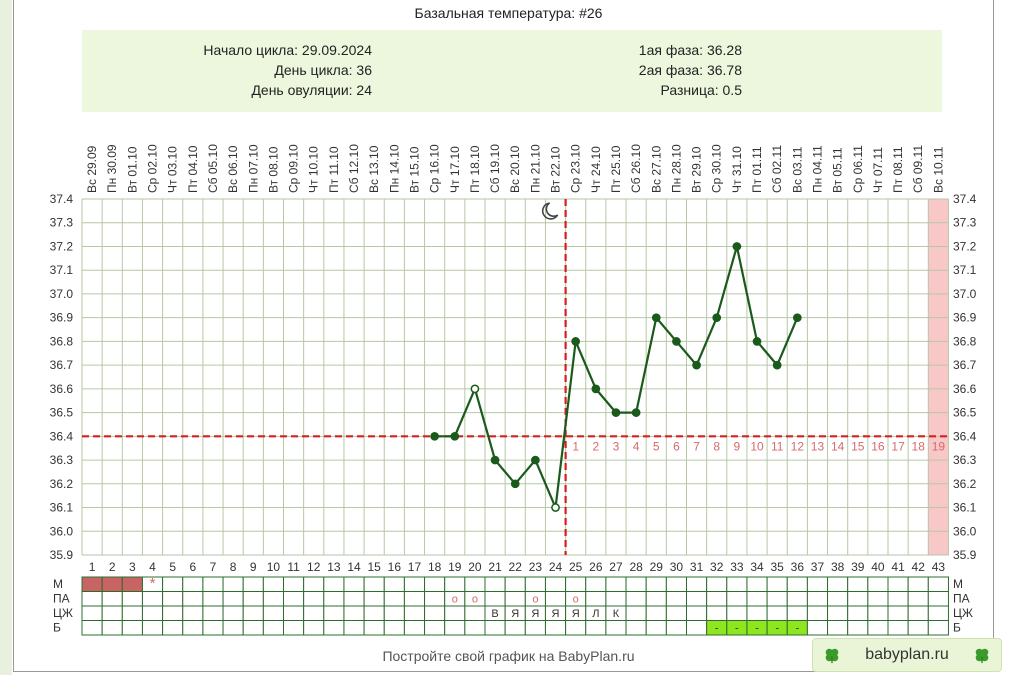 This screenshot has width=1017, height=675. Describe the element at coordinates (818, 567) in the screenshot. I see `day-number-label: 37` at that location.